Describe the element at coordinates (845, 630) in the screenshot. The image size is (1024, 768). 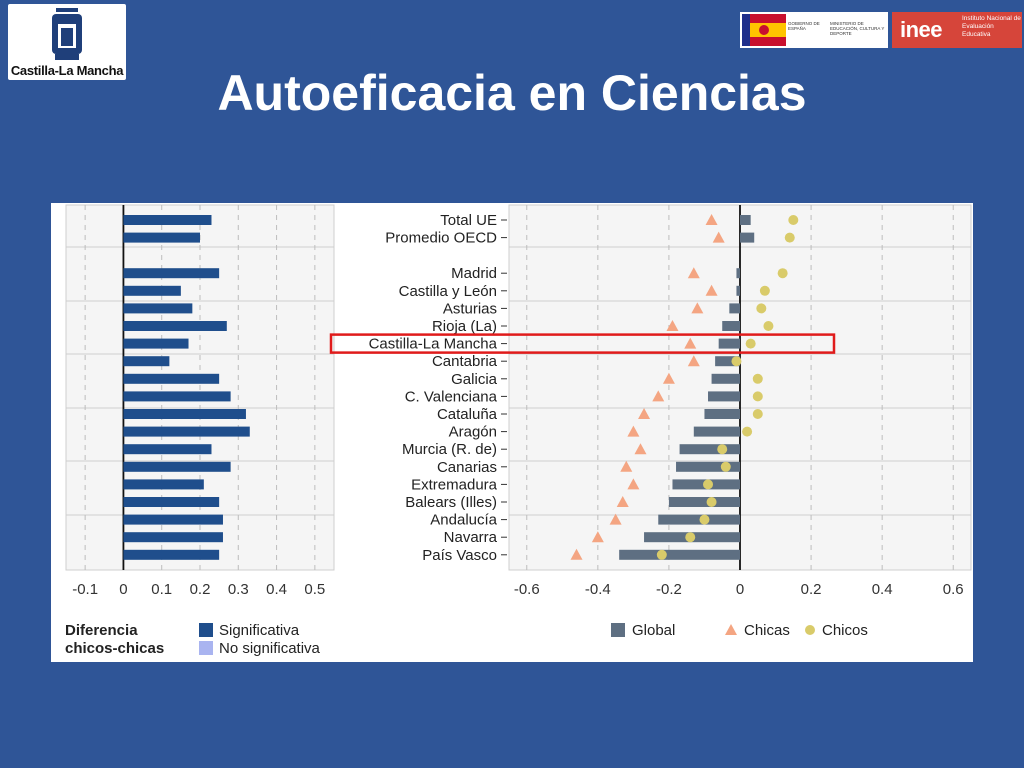
I see `legend-label-chicos: Chicos` at that location.